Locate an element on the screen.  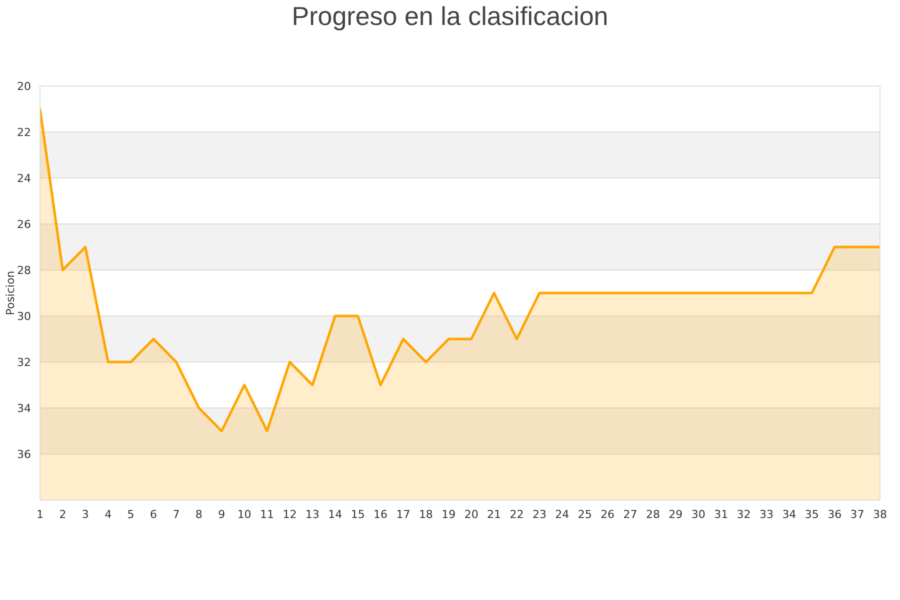
y-tick-label: 34 is located at coordinates (24, 408).